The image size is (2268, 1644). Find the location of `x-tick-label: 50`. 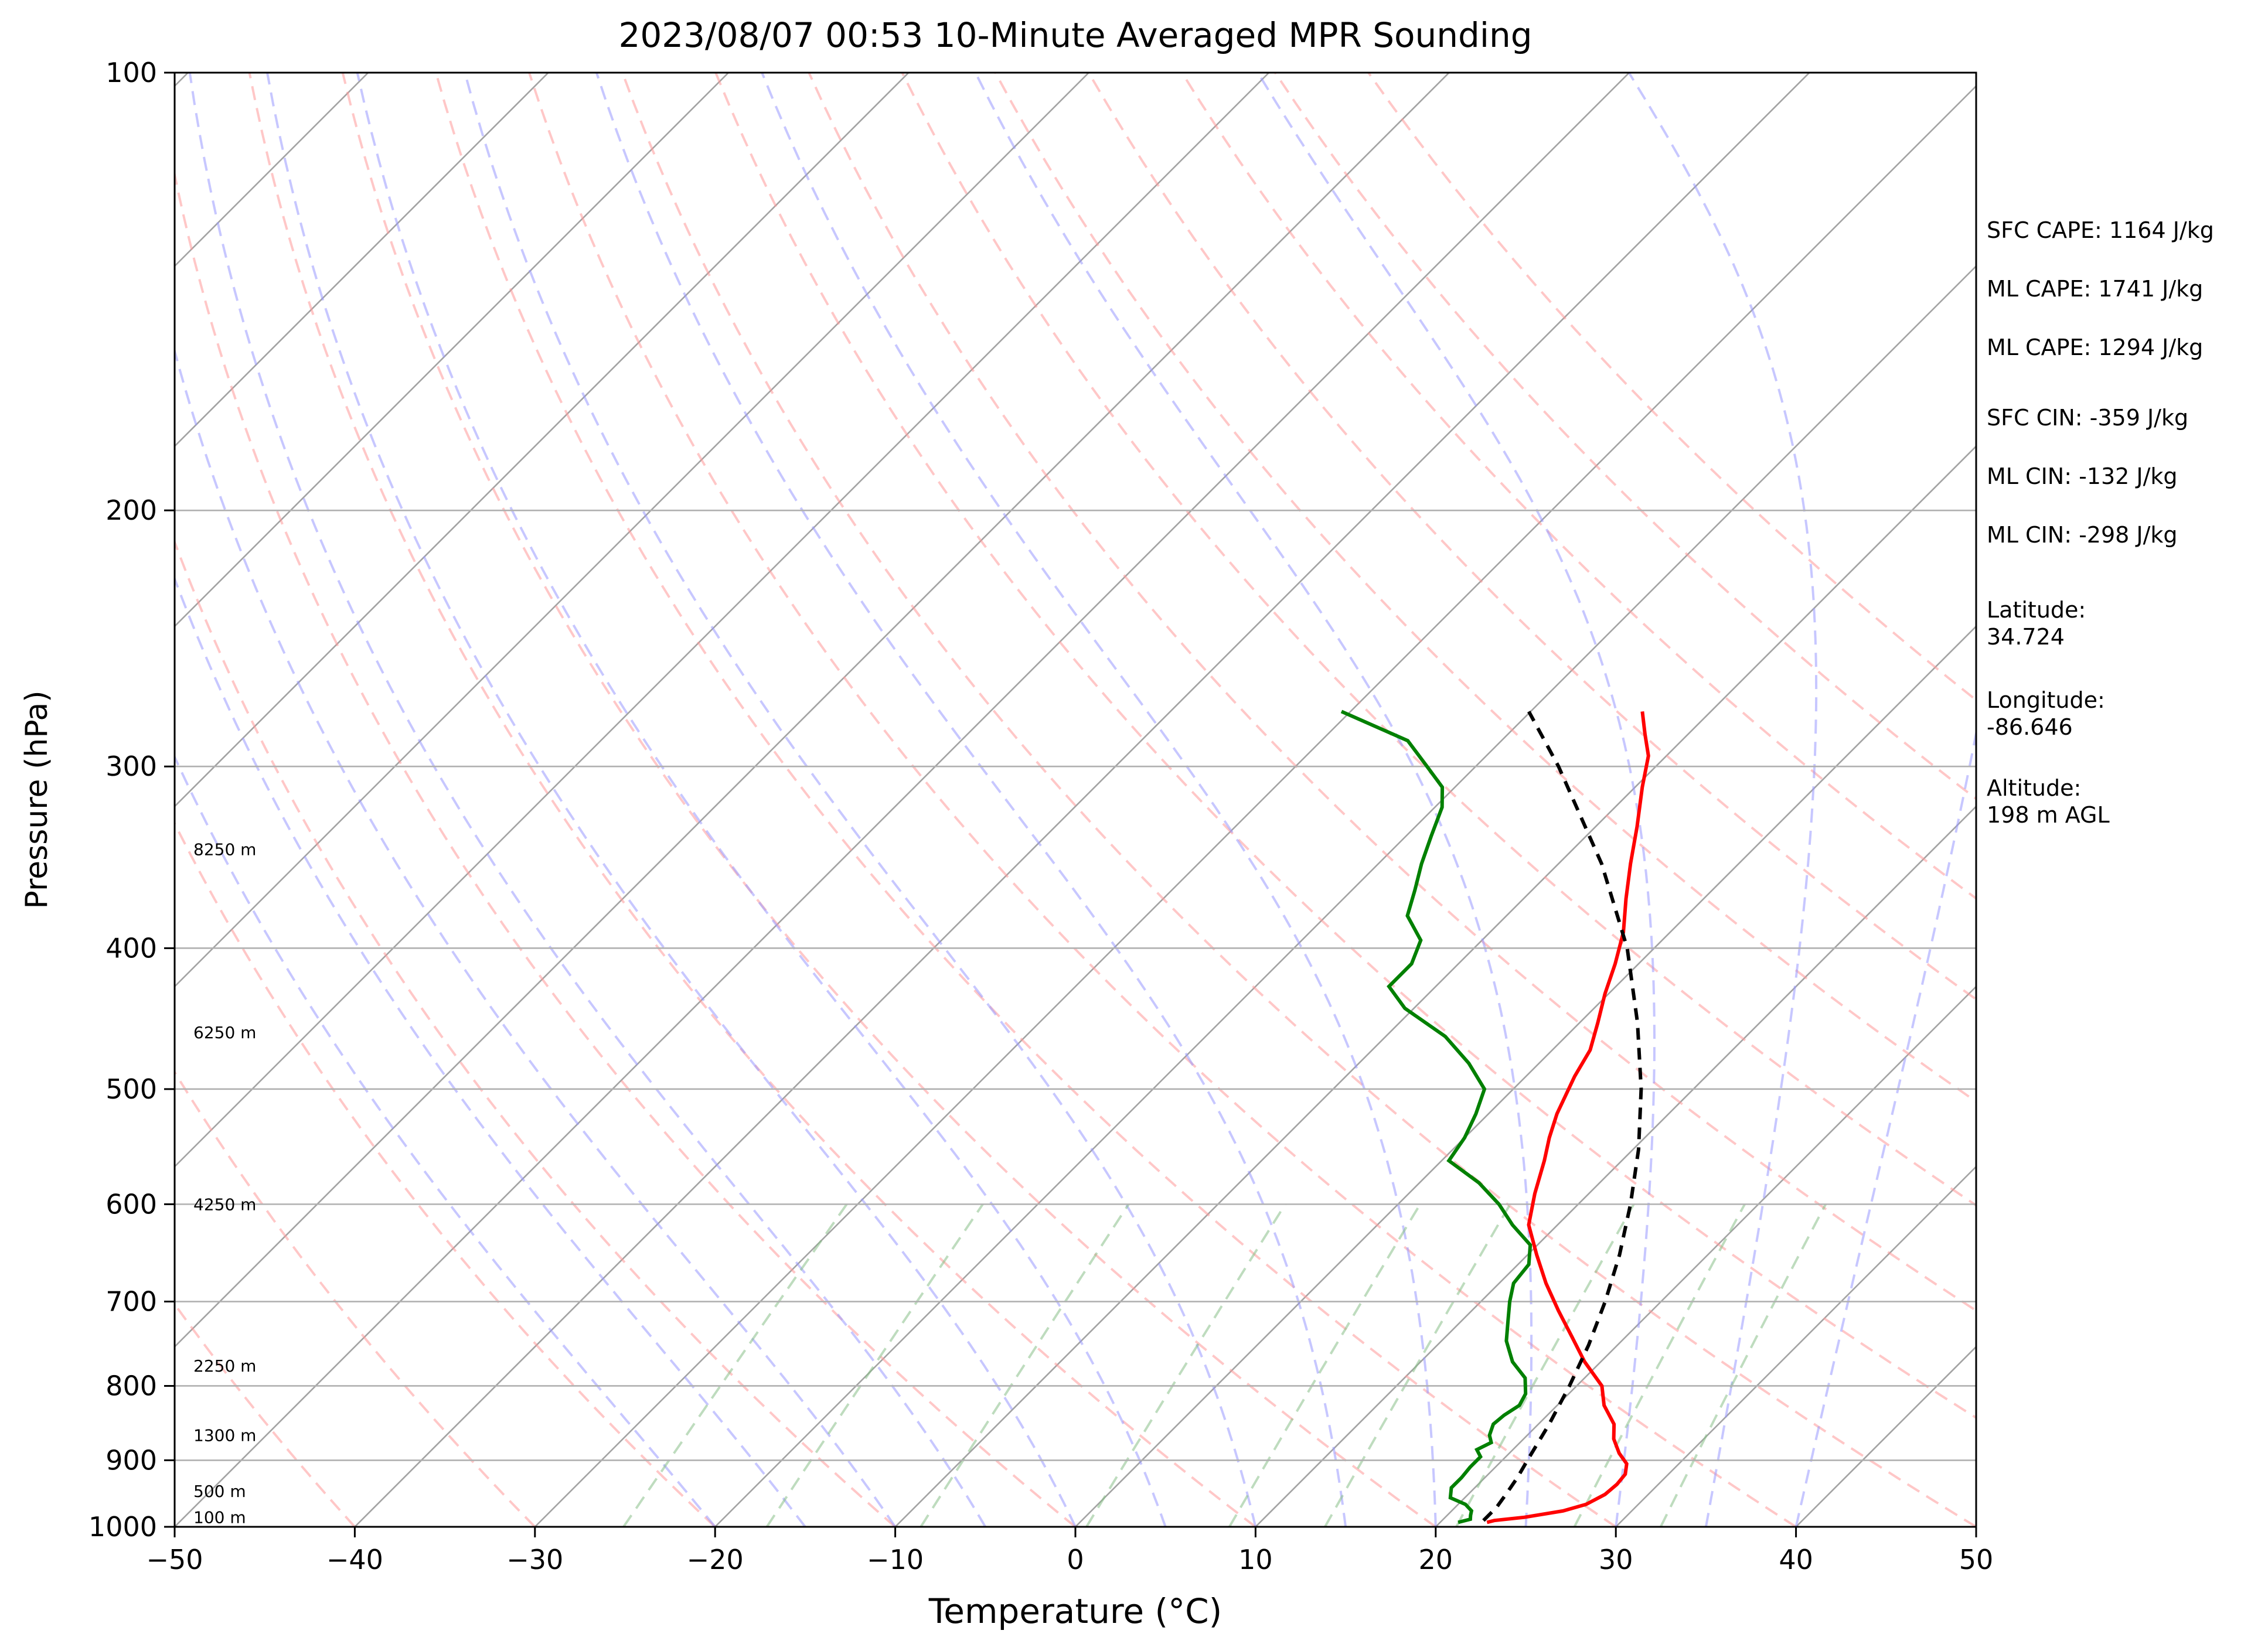

x-tick-label: 50 is located at coordinates (1976, 1560).